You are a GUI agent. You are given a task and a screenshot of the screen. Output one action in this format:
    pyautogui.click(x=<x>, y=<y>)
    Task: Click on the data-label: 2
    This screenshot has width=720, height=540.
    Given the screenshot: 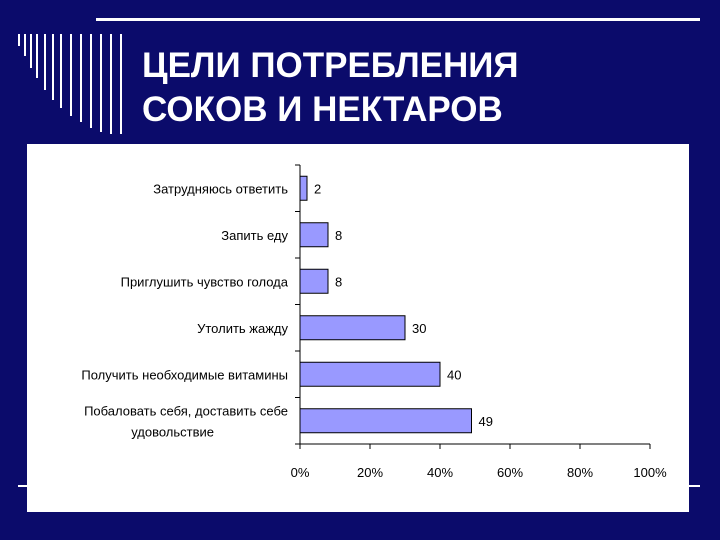 What is the action you would take?
    pyautogui.click(x=317, y=188)
    